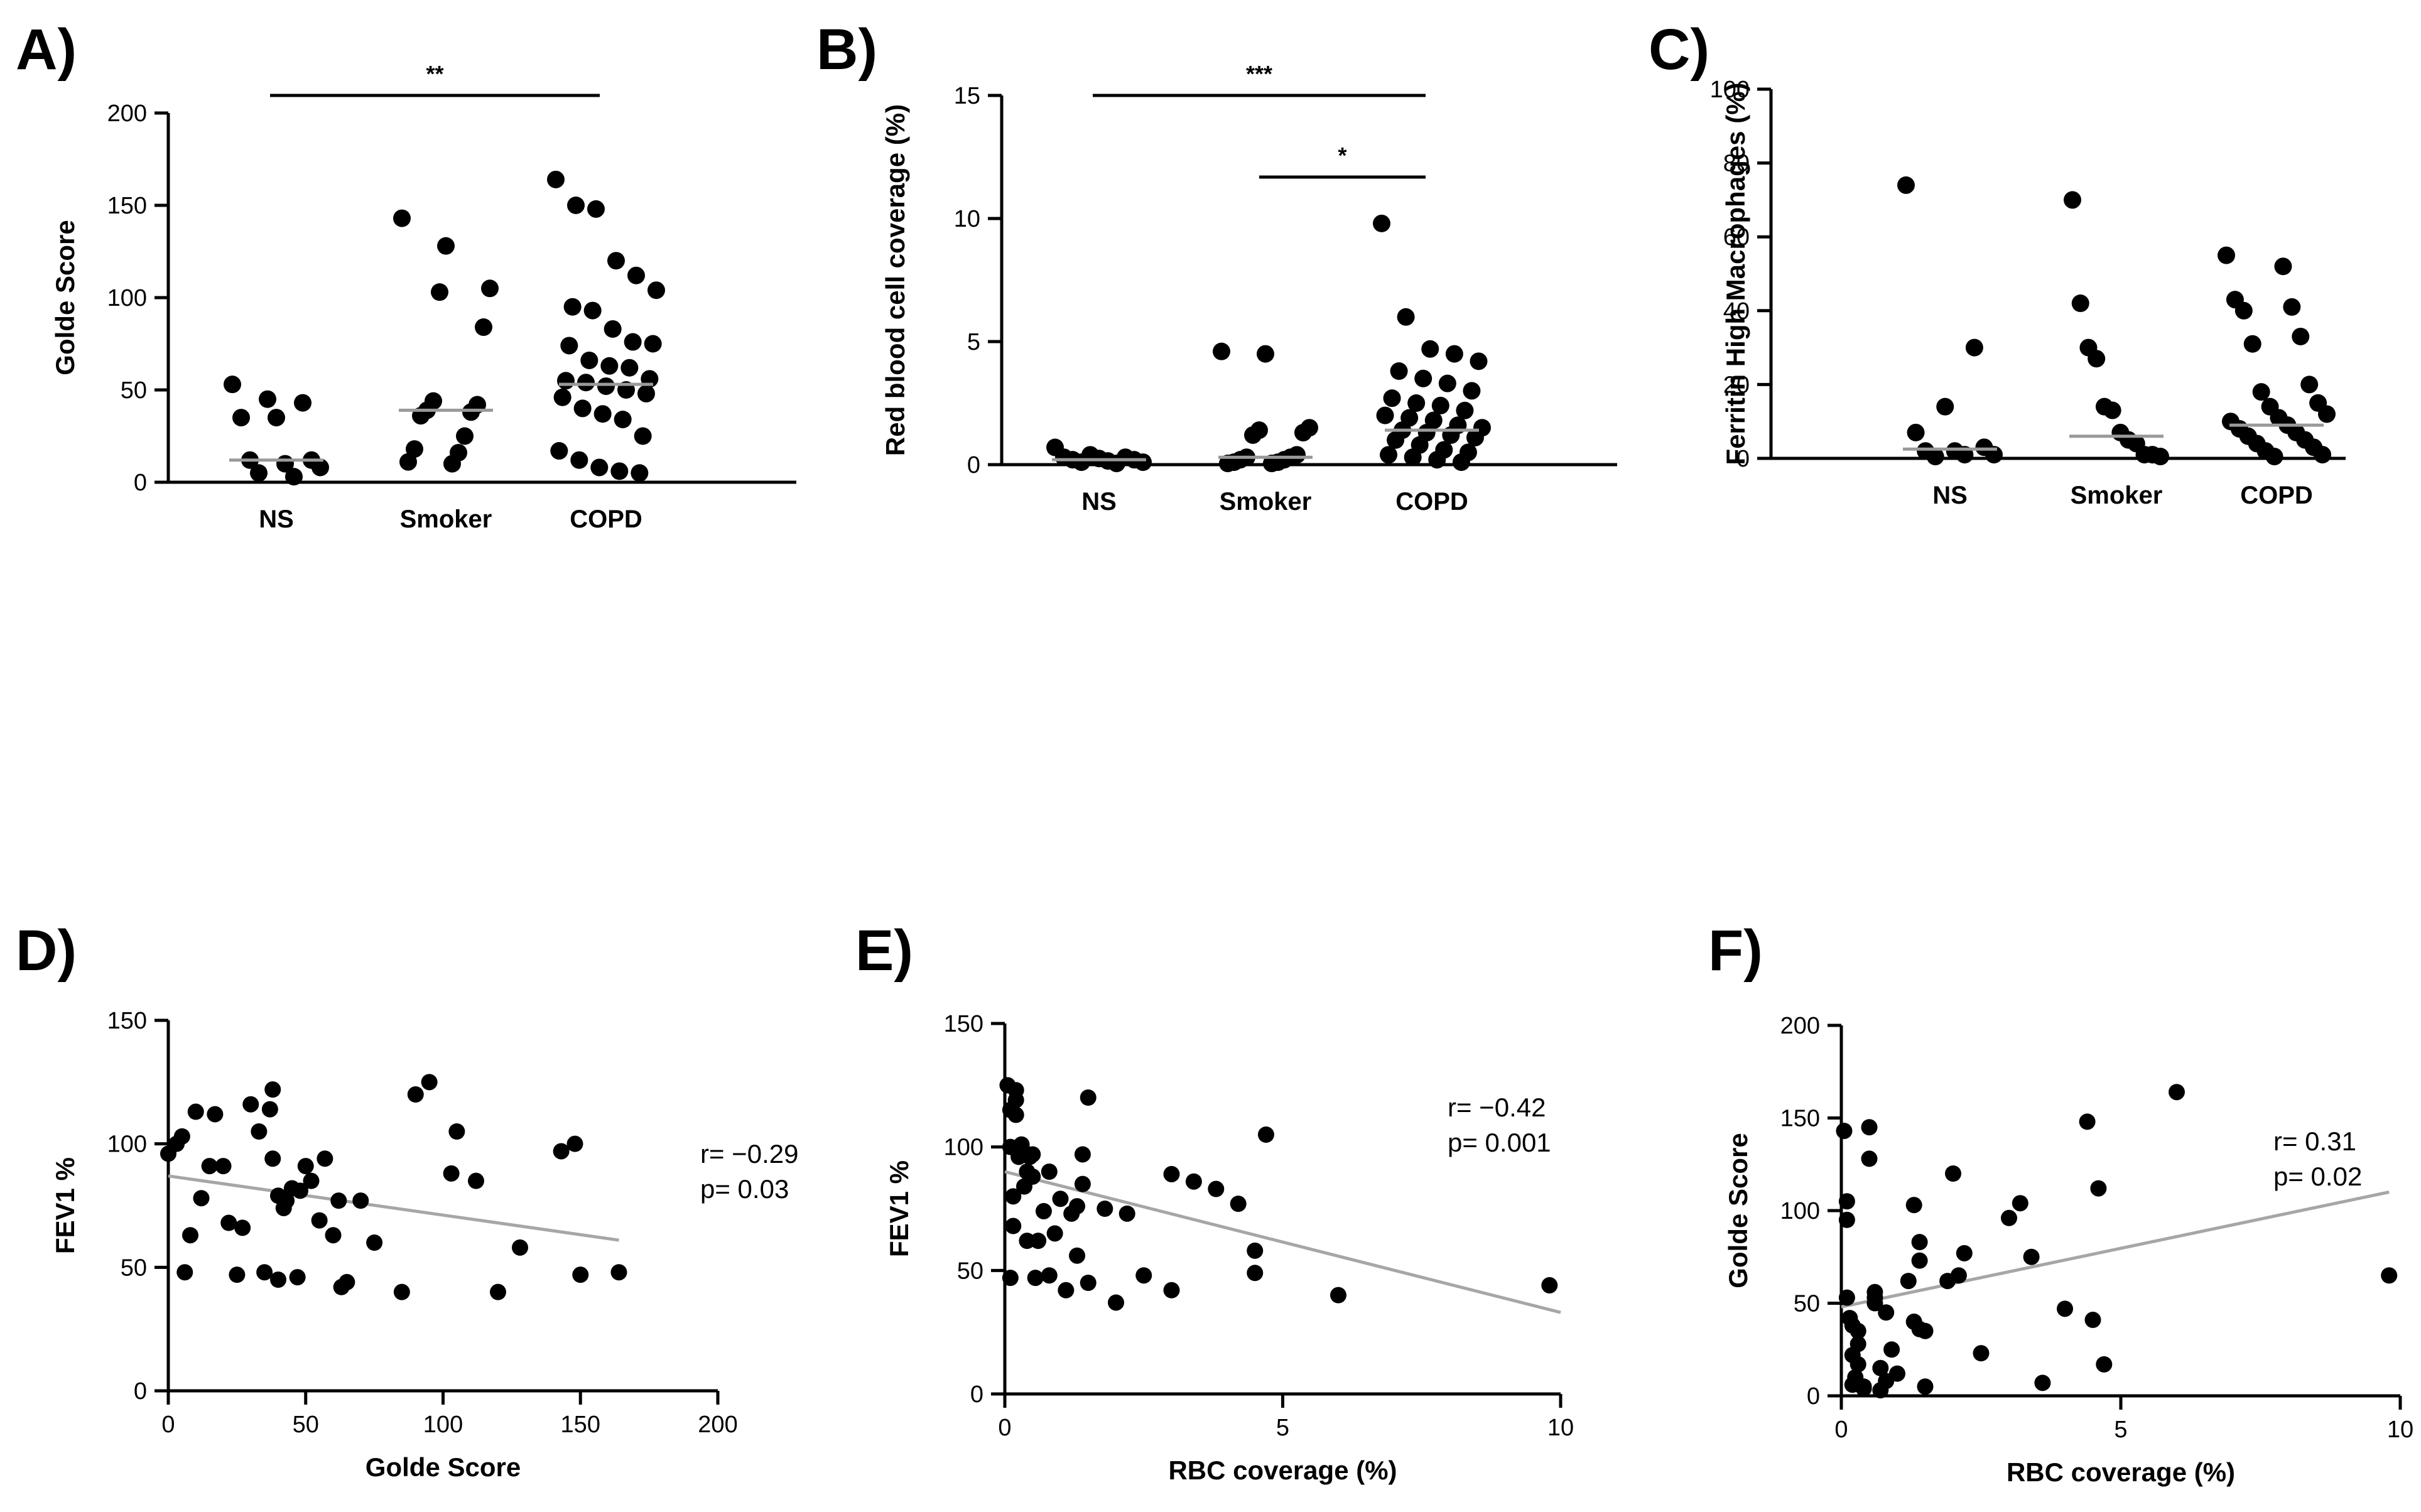  Describe the element at coordinates (846, 50) in the screenshot. I see `panel-label: B)` at that location.